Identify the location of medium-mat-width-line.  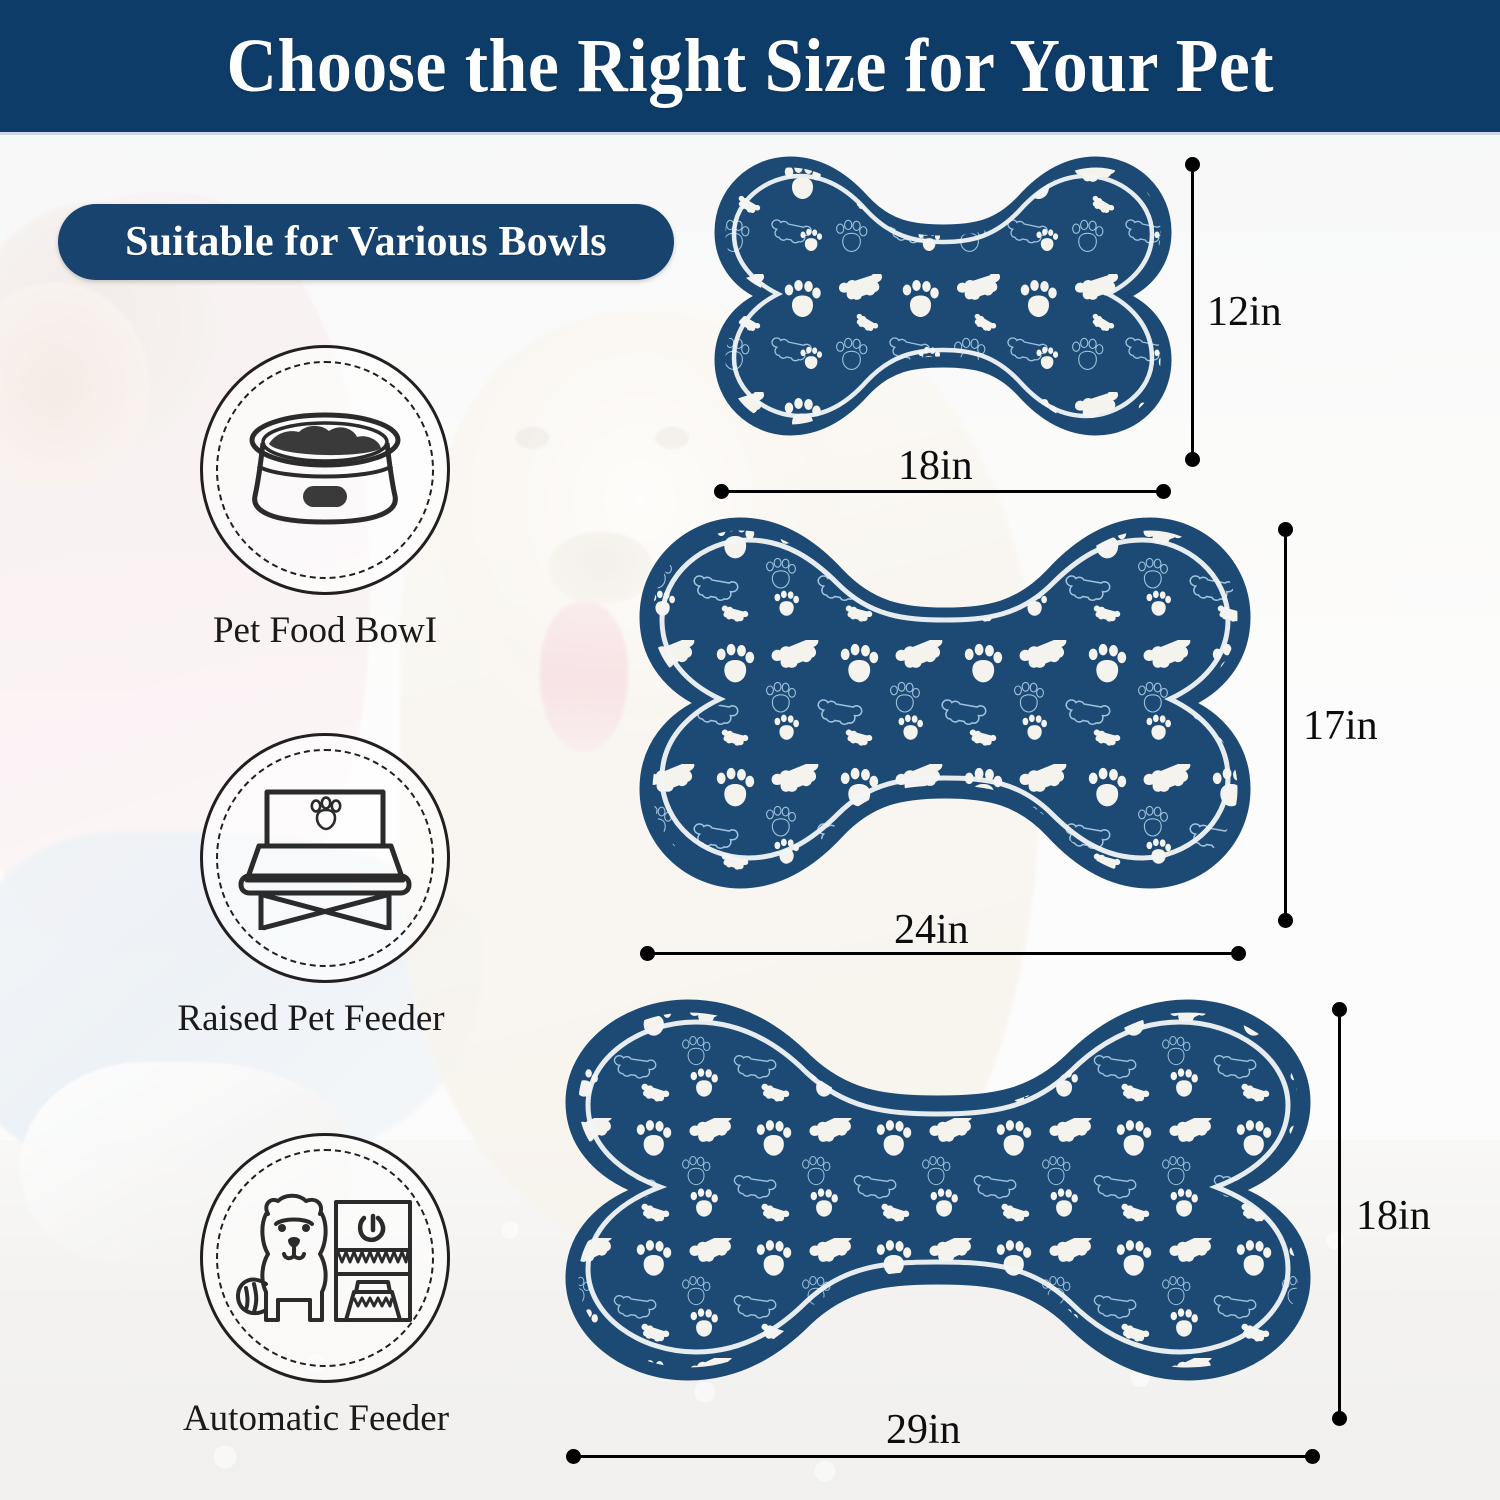
(942, 953).